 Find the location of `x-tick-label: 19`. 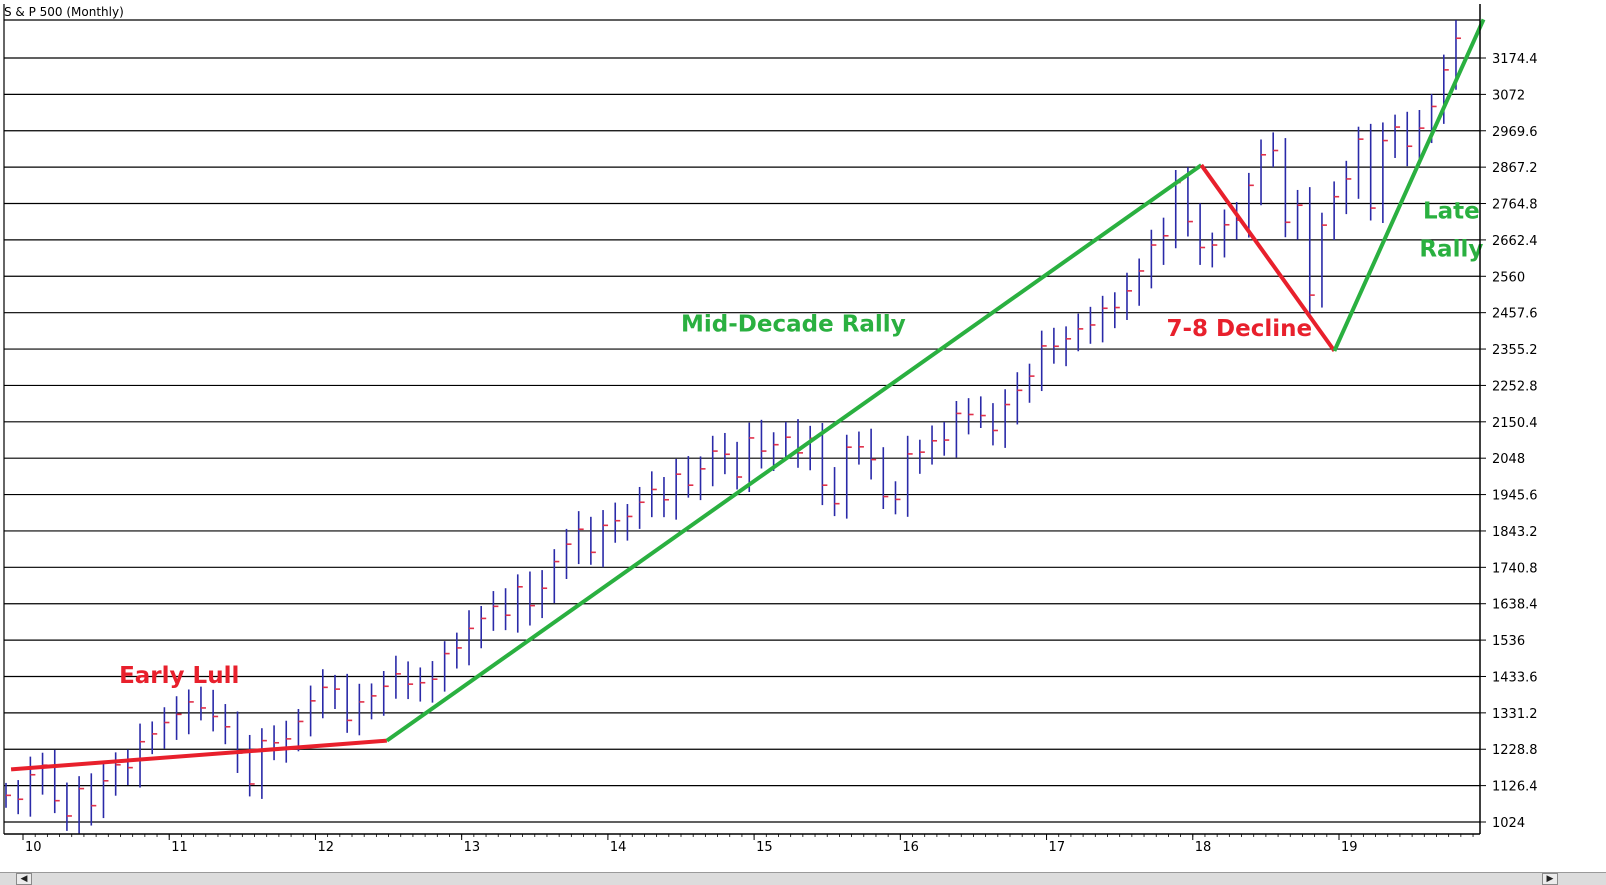

x-tick-label: 19 is located at coordinates (1349, 847).